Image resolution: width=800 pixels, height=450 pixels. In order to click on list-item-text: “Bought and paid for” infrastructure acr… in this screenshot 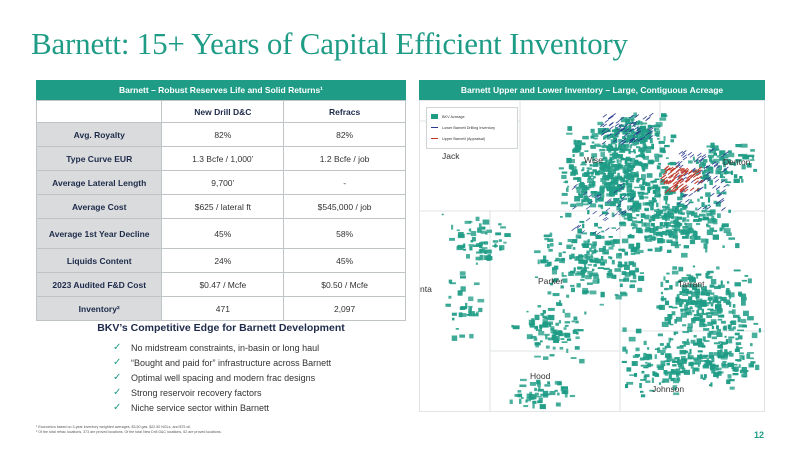, I will do `click(231, 362)`.